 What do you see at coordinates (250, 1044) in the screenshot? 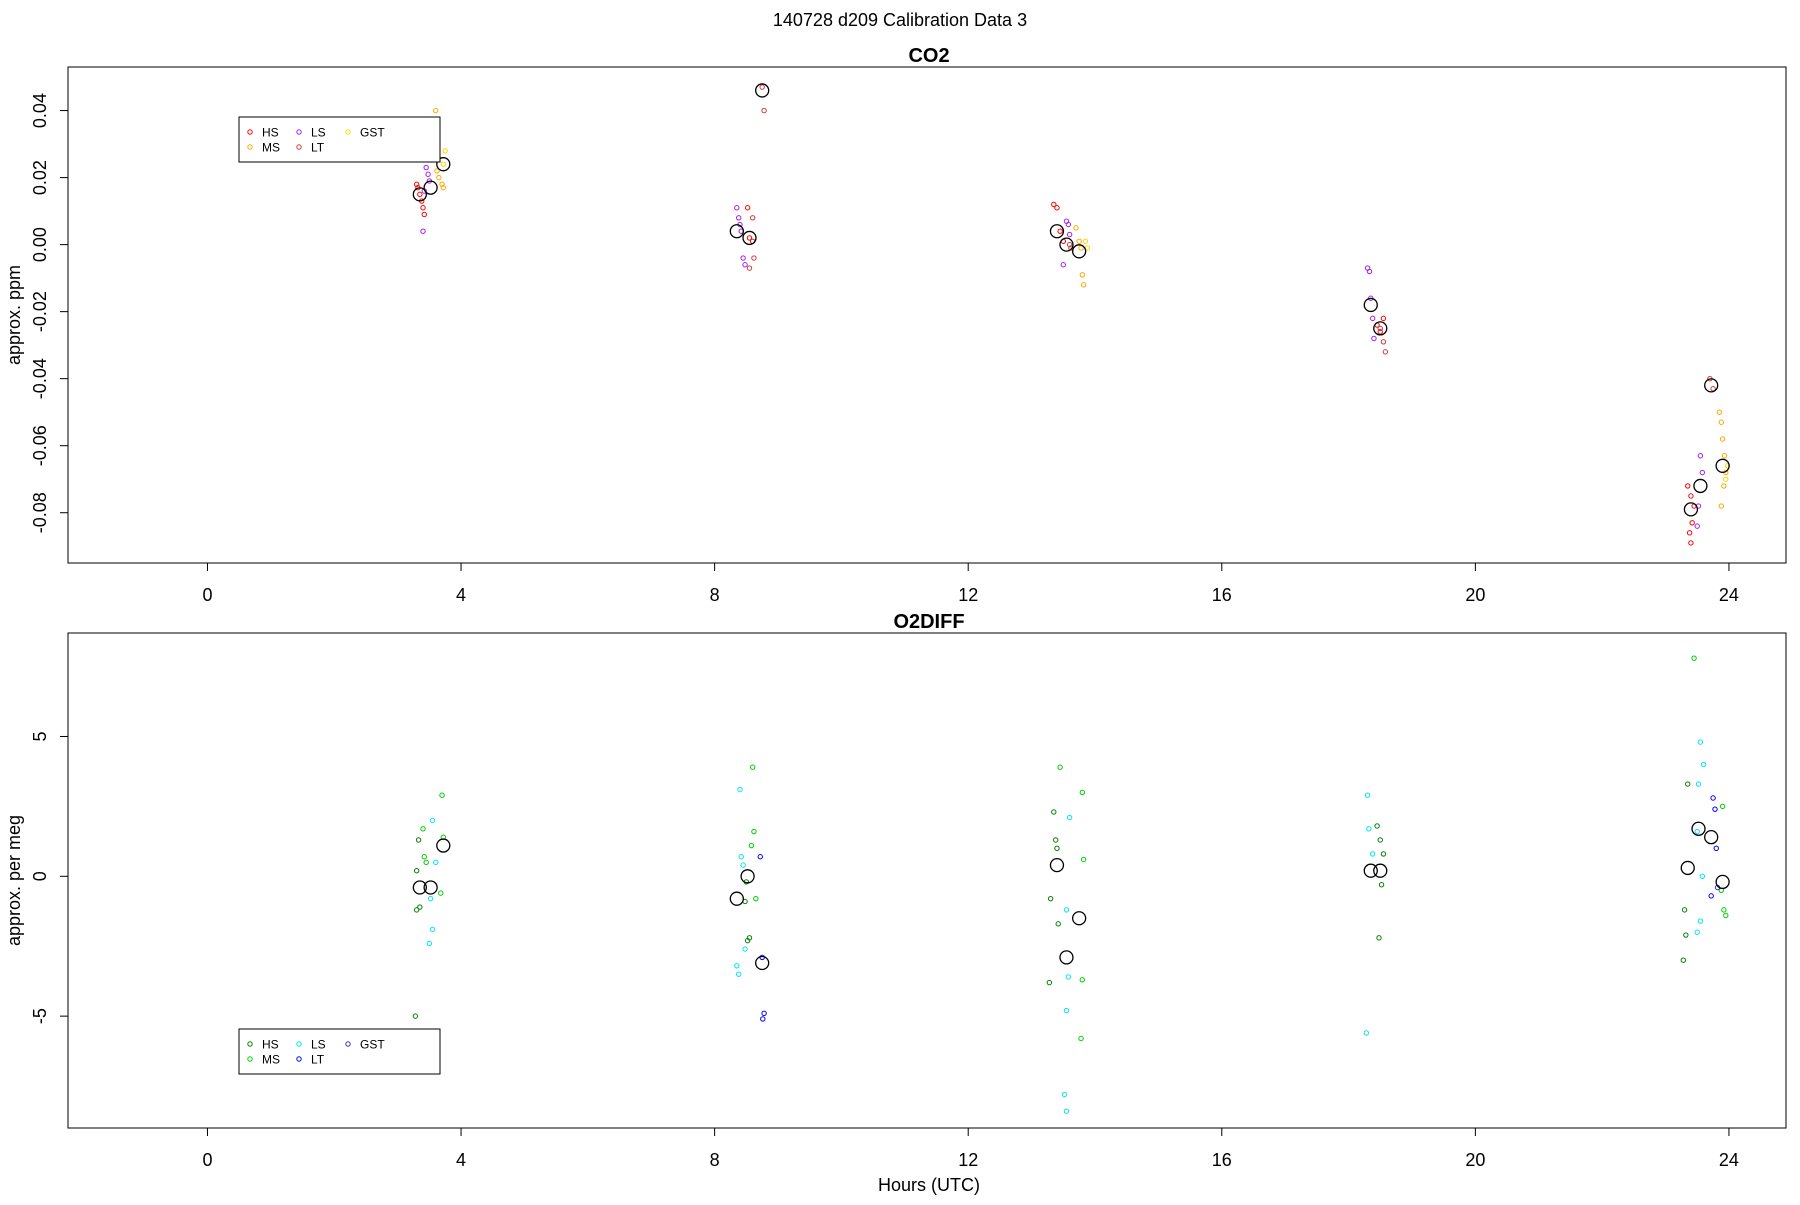
I see `panel2-legend-marker-hs` at bounding box center [250, 1044].